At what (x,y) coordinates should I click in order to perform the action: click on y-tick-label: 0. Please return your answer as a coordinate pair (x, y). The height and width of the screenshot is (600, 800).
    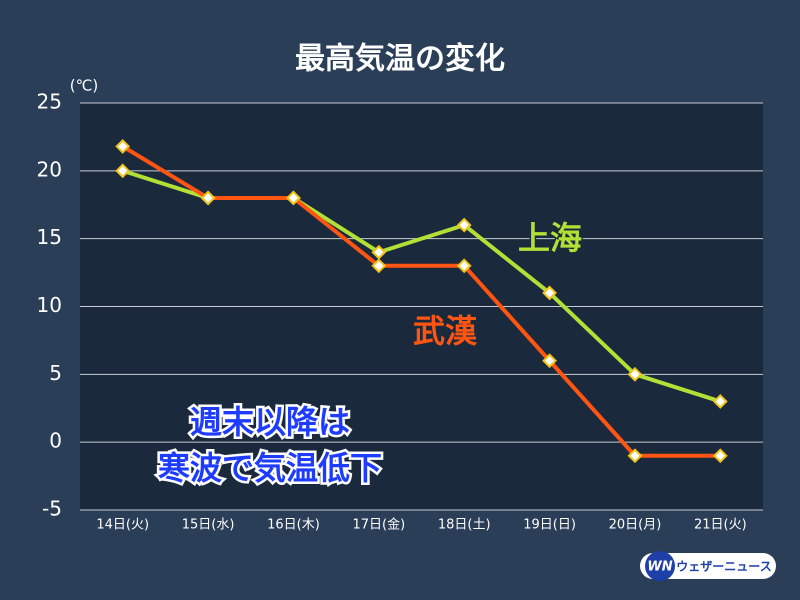
    Looking at the image, I should click on (55, 441).